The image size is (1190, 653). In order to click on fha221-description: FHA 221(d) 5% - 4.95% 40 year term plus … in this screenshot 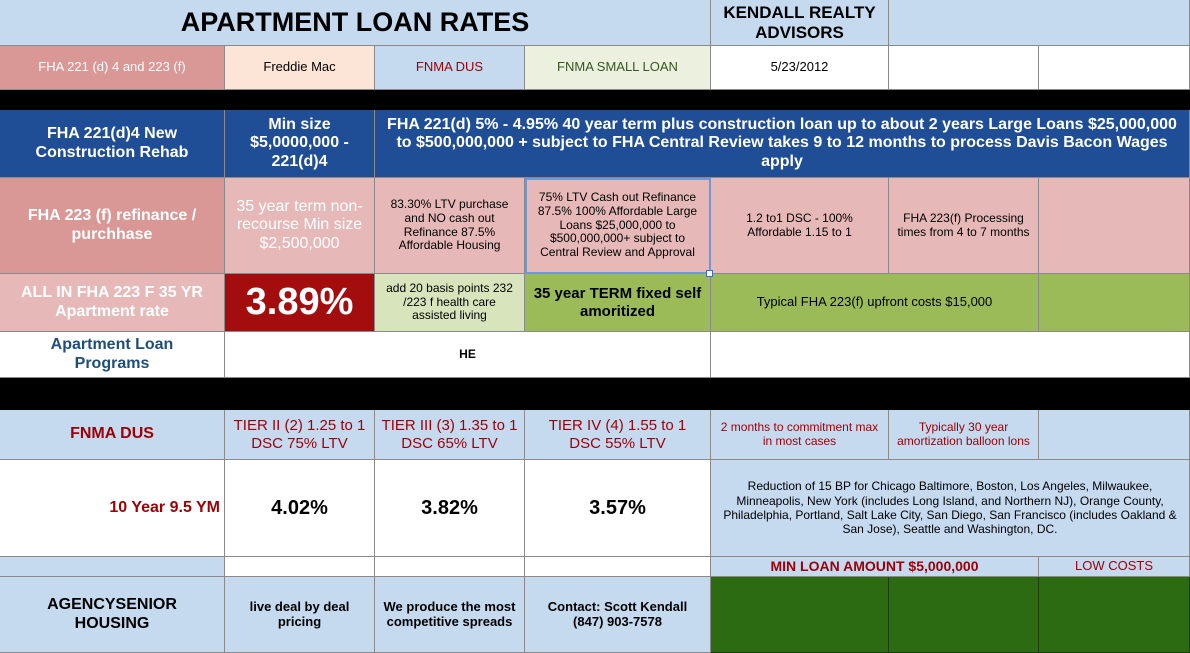, I will do `click(782, 144)`.